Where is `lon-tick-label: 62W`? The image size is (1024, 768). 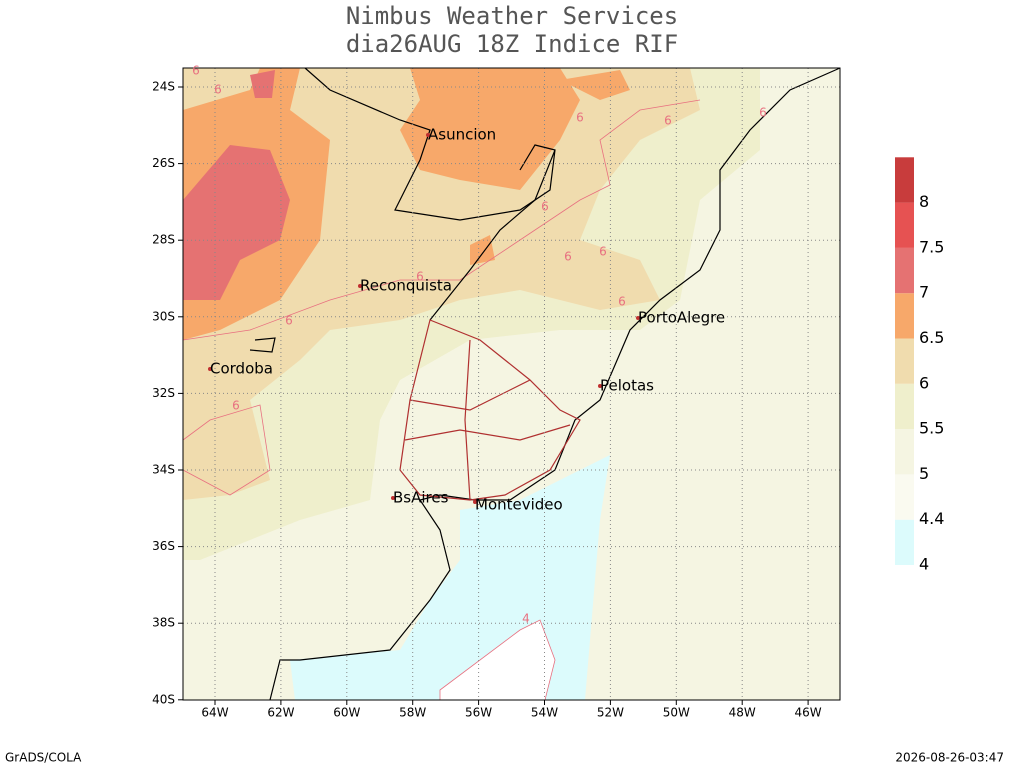
lon-tick-label: 62W is located at coordinates (280, 713).